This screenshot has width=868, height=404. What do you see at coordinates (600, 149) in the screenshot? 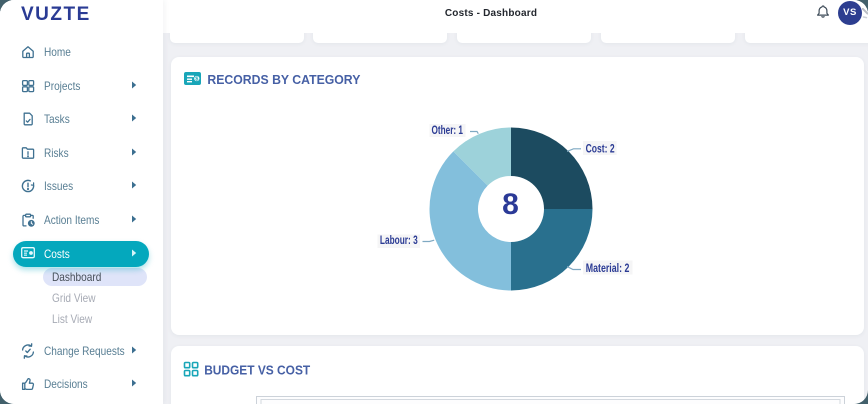
I see `svg-text: Cost: 2` at bounding box center [600, 149].